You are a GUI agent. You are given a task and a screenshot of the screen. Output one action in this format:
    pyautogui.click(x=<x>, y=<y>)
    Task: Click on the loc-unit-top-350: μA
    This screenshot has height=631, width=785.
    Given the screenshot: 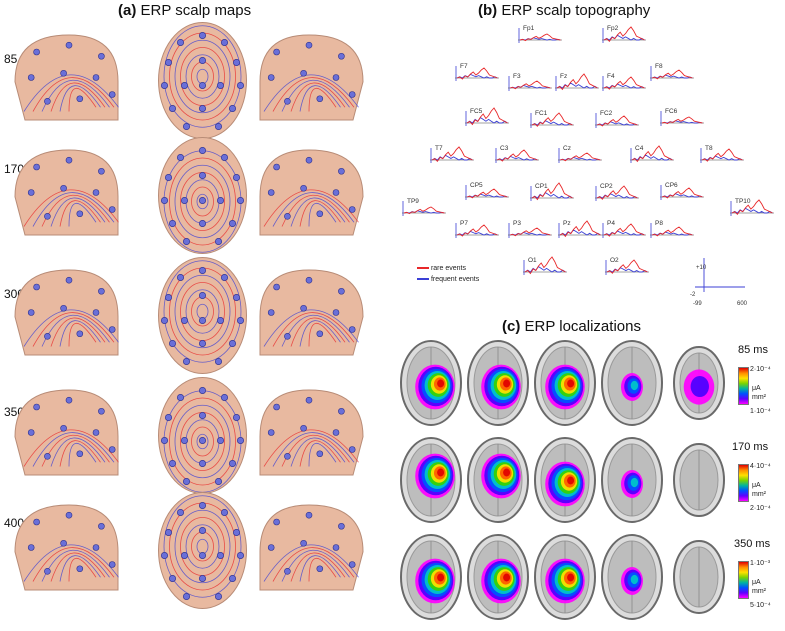 What is the action you would take?
    pyautogui.click(x=756, y=582)
    